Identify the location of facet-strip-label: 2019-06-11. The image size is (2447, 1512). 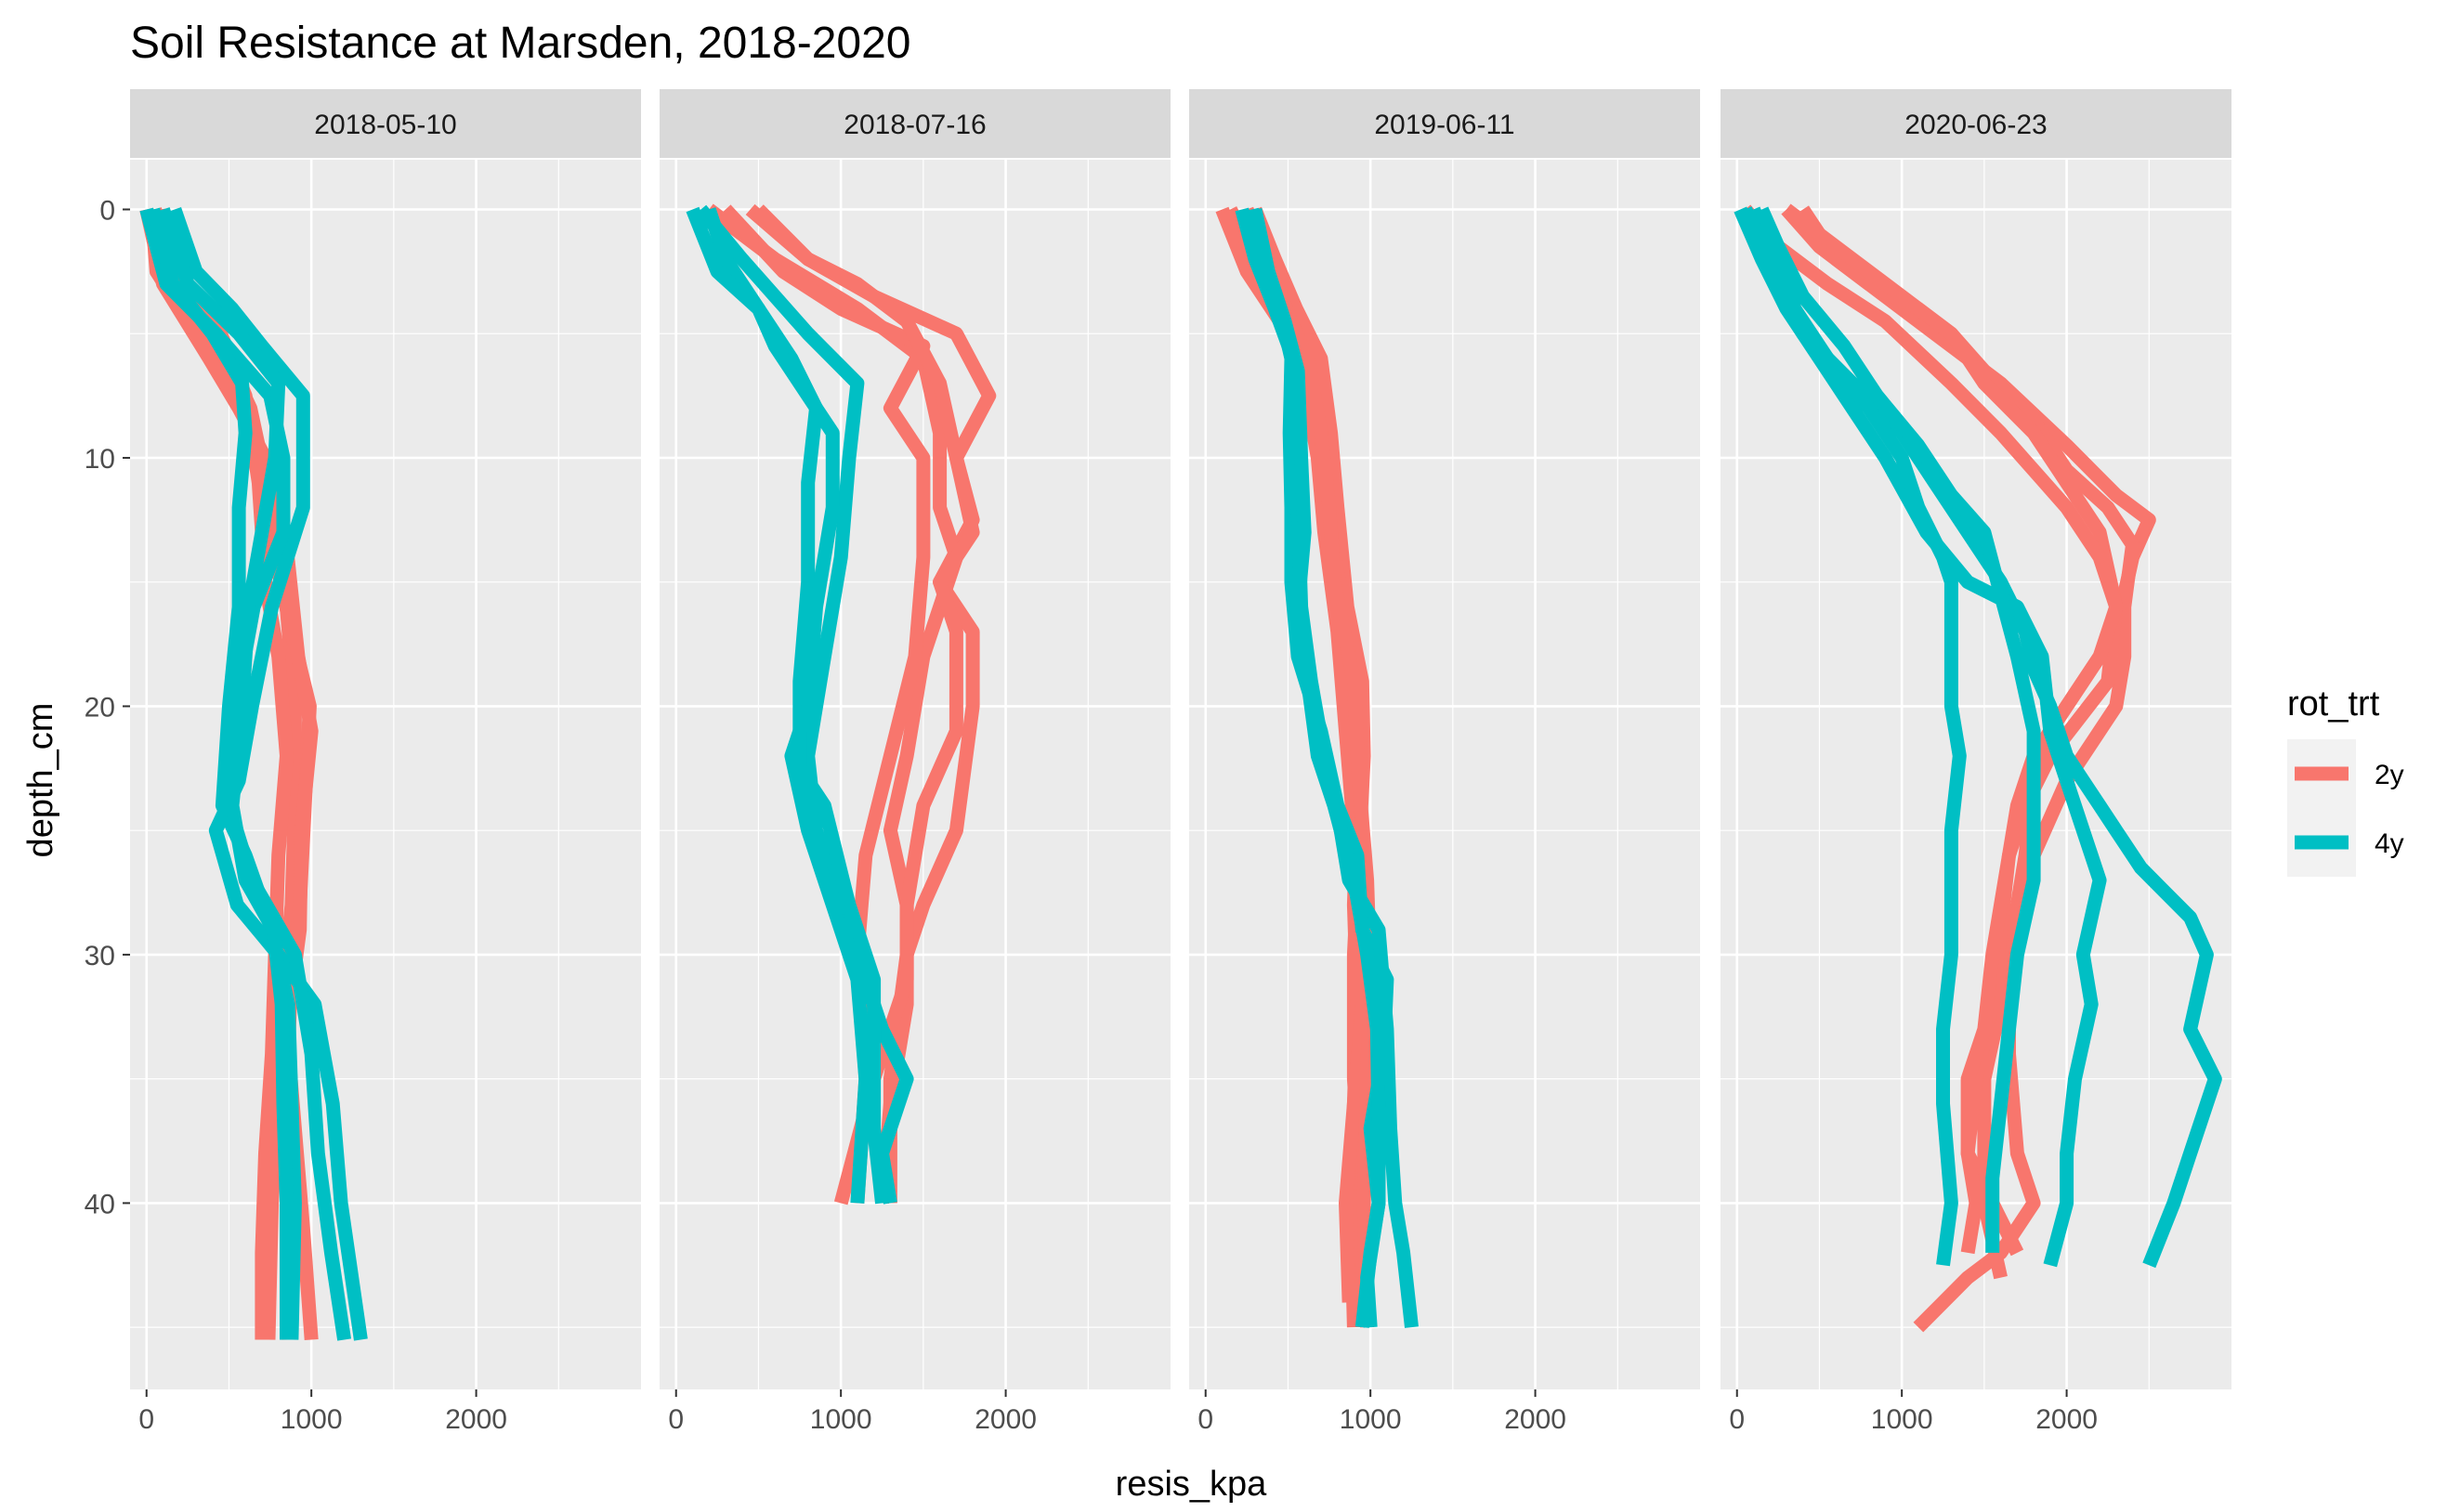
(1444, 125).